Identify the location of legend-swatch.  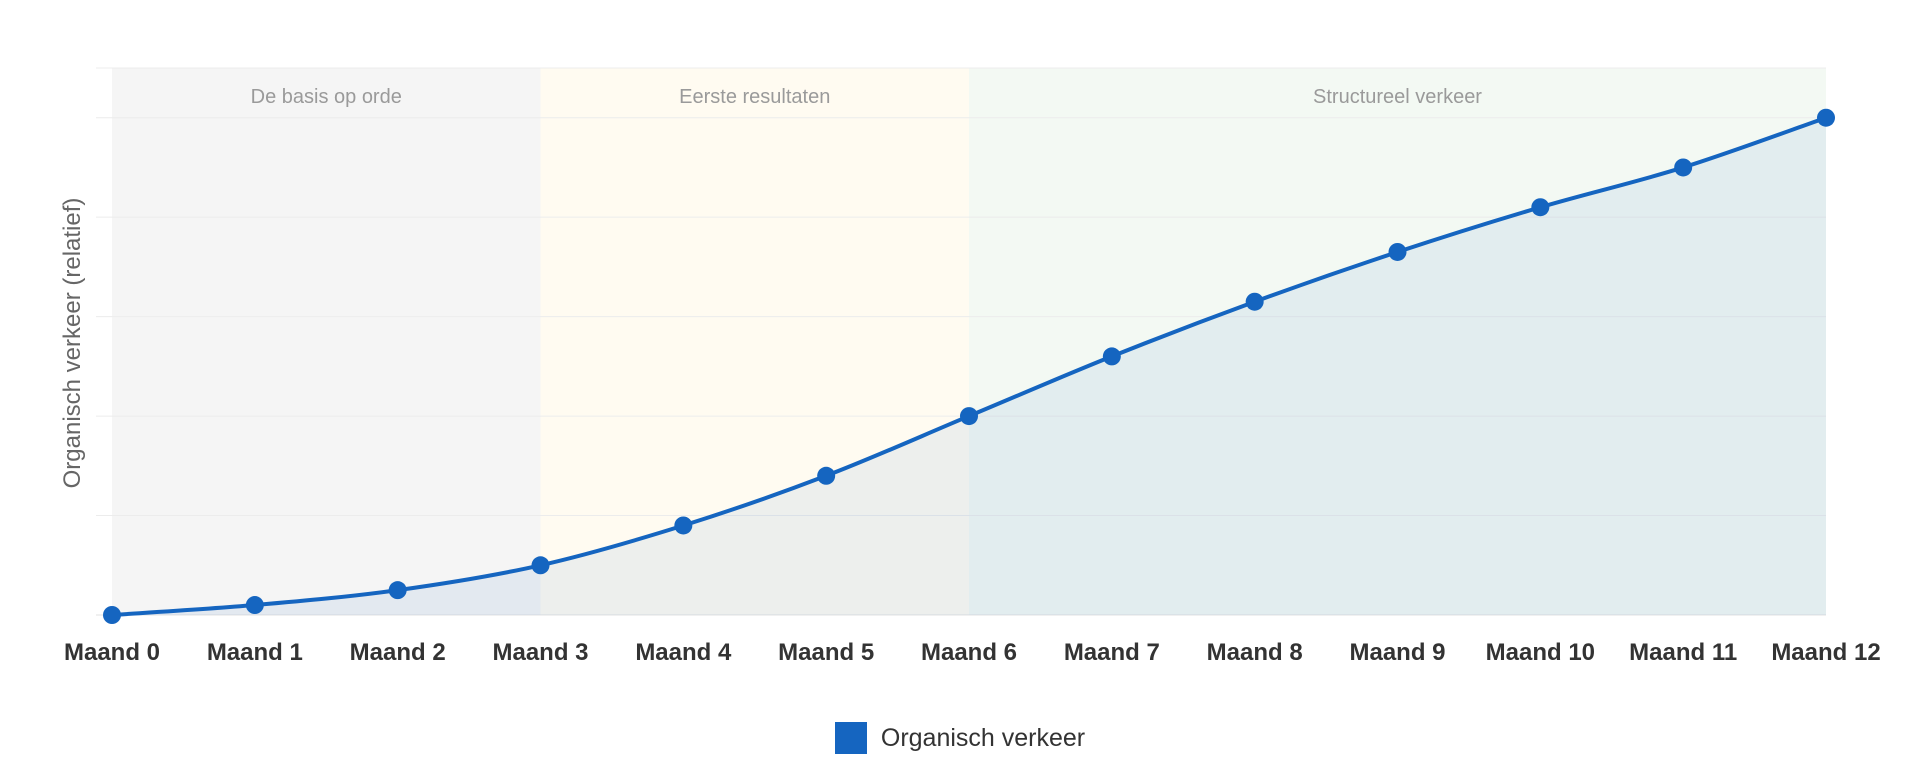
(850, 738).